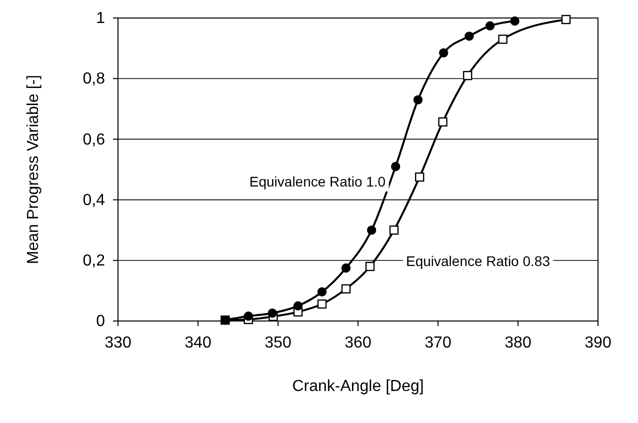  I want to click on series-label: Equivalence Ratio 0.83, so click(478, 261).